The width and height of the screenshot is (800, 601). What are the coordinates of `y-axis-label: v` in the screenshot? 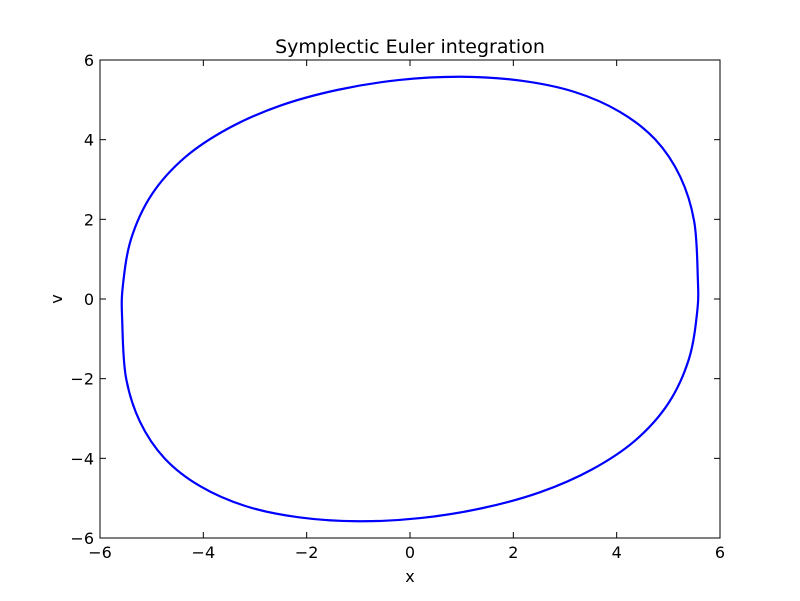 It's located at (56, 298).